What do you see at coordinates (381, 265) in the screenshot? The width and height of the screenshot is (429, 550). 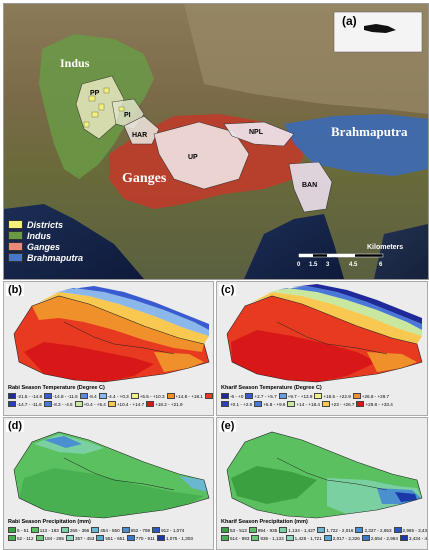 I see `scale-tick: 6` at bounding box center [381, 265].